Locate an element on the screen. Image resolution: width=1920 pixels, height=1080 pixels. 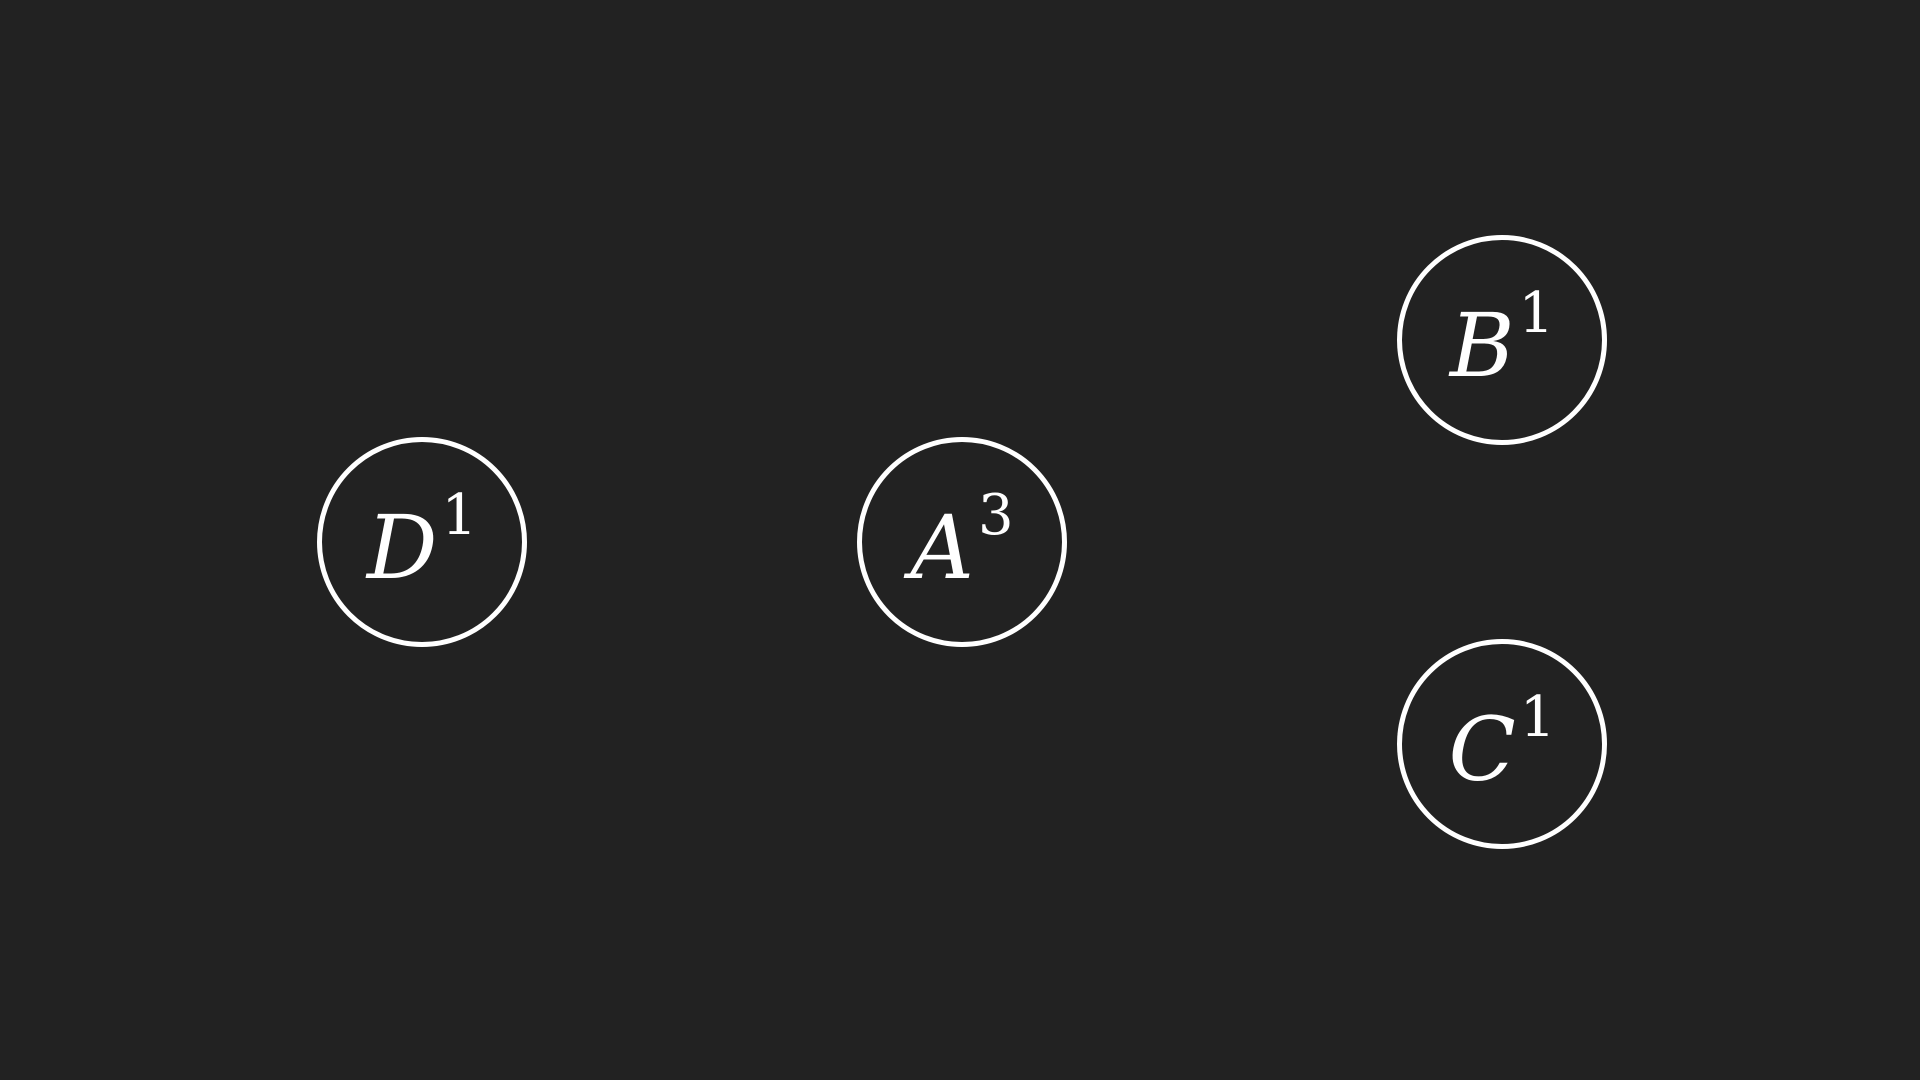
node-b-letter: B is located at coordinates (1482, 345).